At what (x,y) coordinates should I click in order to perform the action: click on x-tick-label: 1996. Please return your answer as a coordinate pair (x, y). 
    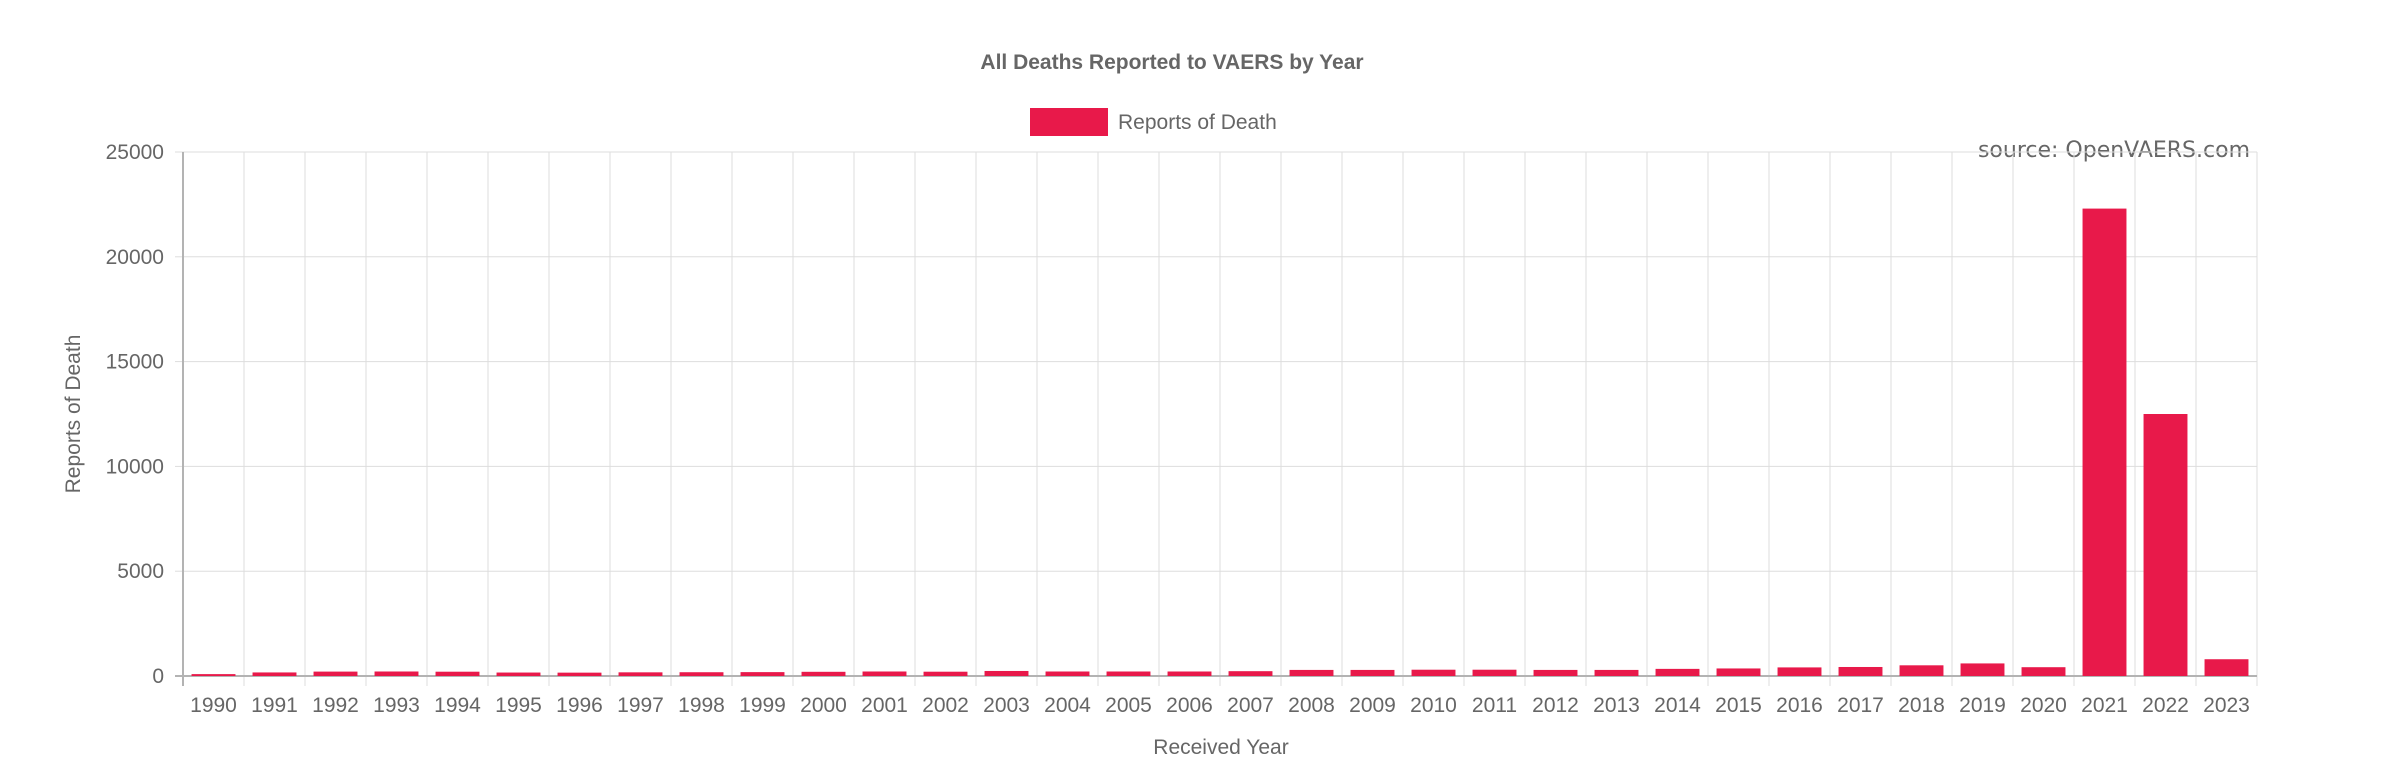
    Looking at the image, I should click on (579, 705).